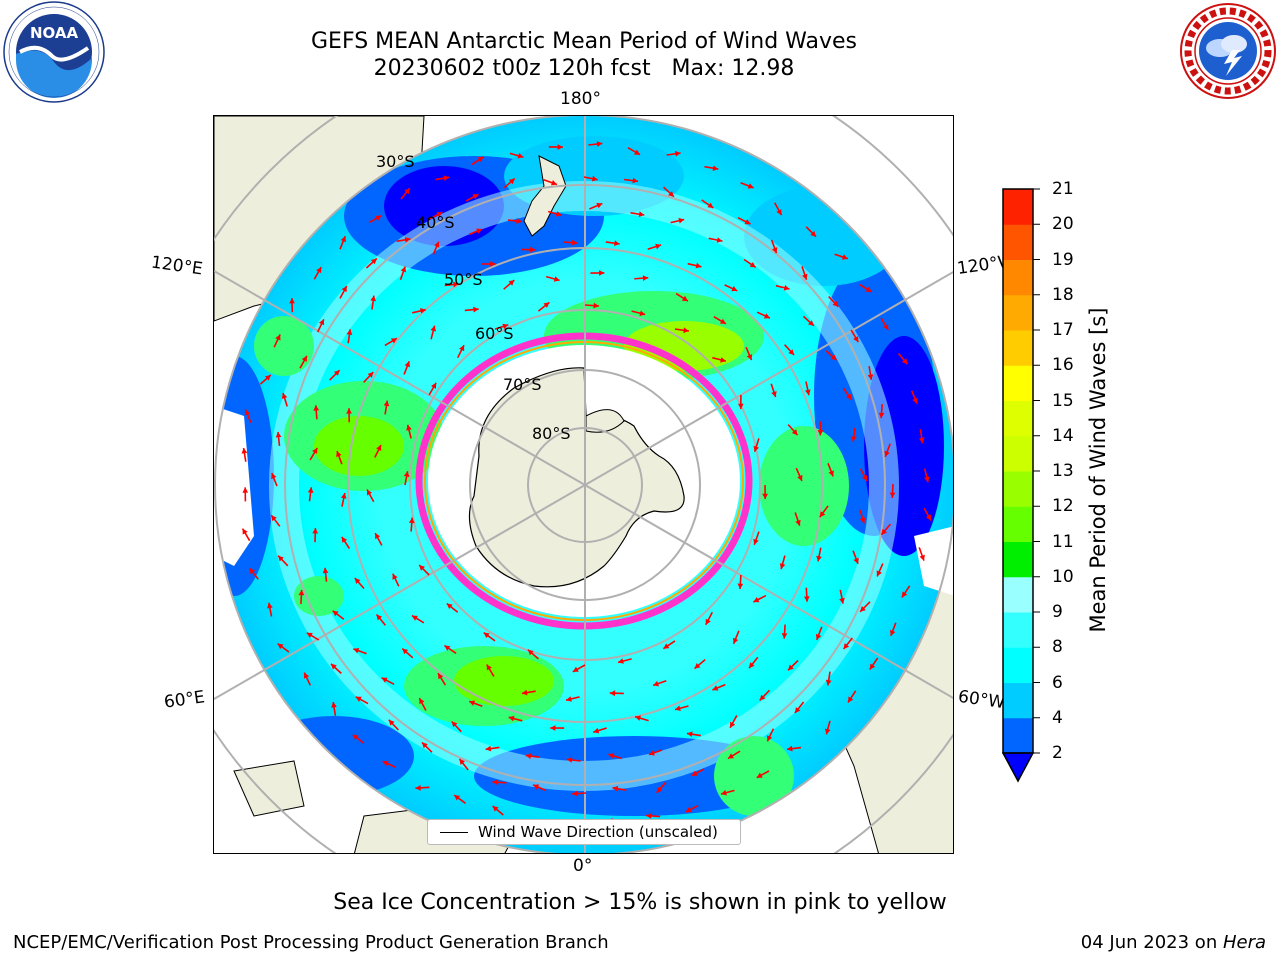  I want to click on svg-text: NOAA, so click(54, 33).